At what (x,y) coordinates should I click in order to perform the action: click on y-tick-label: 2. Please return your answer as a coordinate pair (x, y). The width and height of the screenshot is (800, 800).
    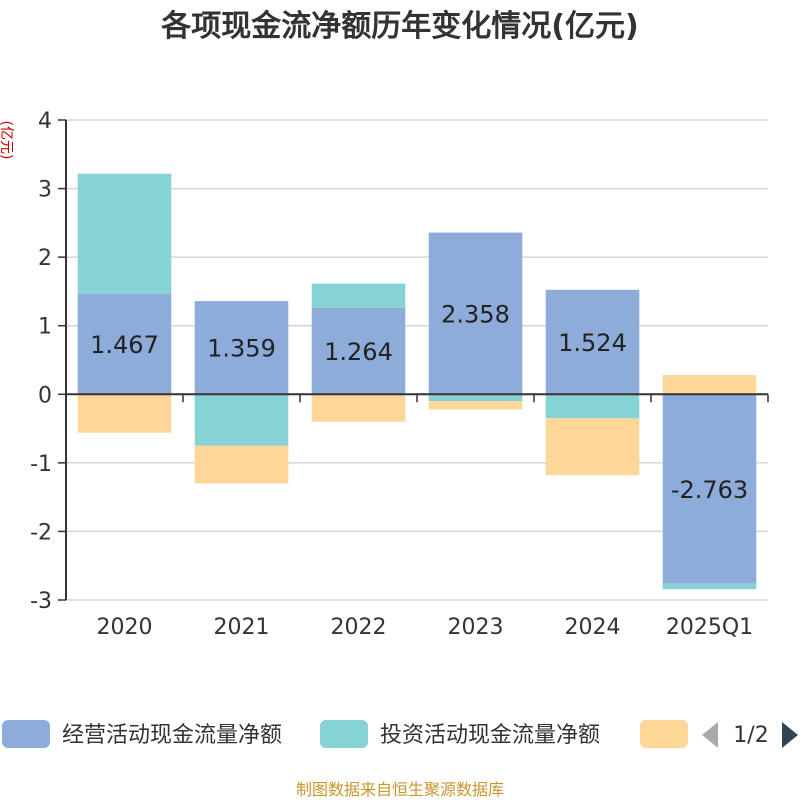
    Looking at the image, I should click on (45, 258).